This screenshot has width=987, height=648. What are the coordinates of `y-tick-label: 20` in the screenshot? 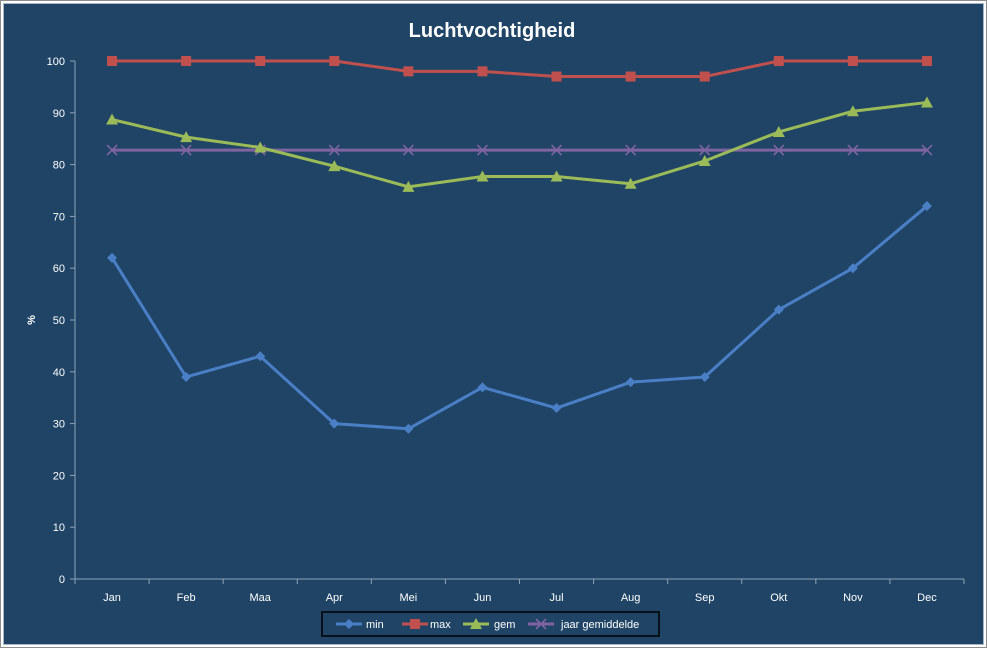 It's located at (59, 476).